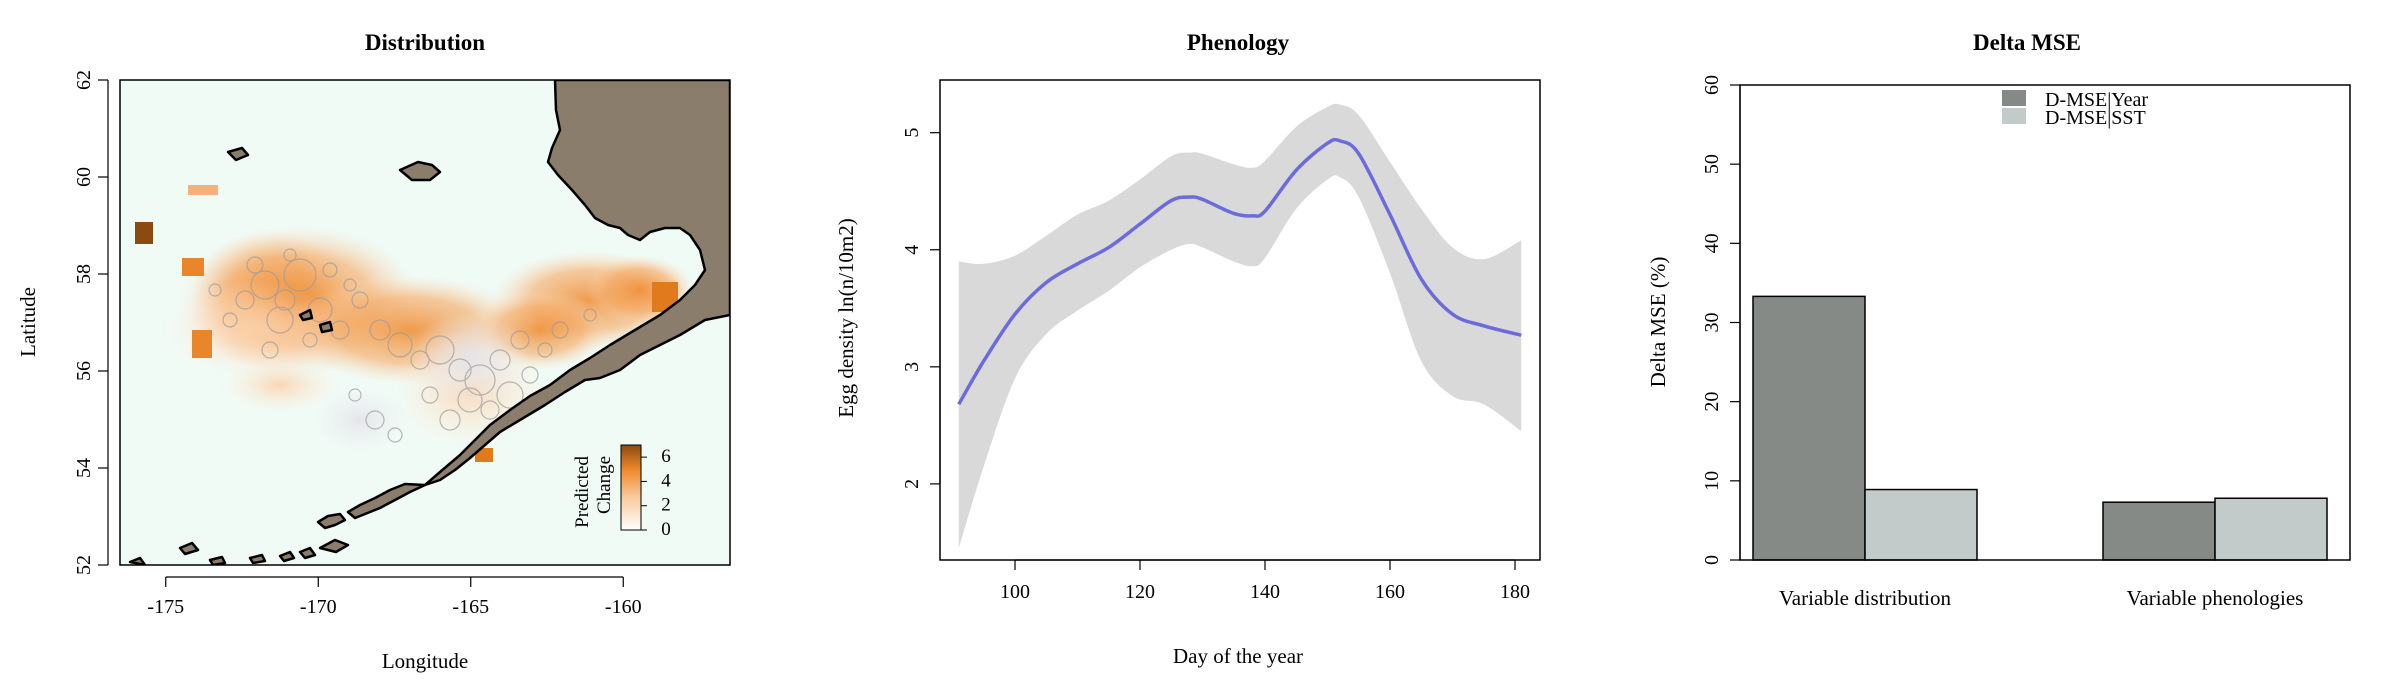 The width and height of the screenshot is (2400, 700). I want to click on map-y-label: Latitude, so click(28, 322).